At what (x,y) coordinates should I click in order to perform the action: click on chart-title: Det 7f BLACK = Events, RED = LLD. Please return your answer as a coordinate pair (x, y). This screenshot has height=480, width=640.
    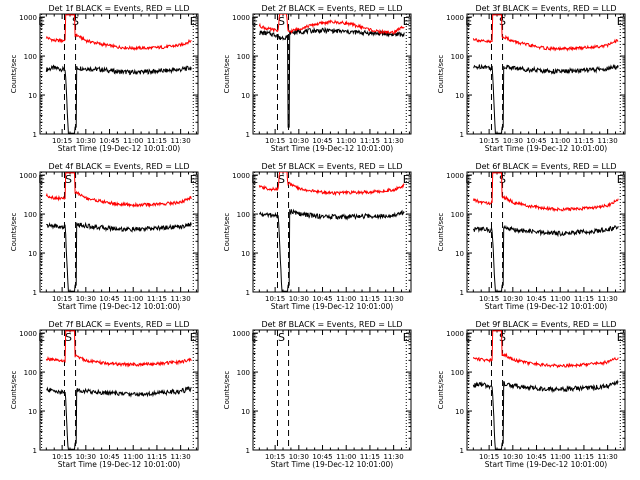
    Looking at the image, I should click on (118, 324).